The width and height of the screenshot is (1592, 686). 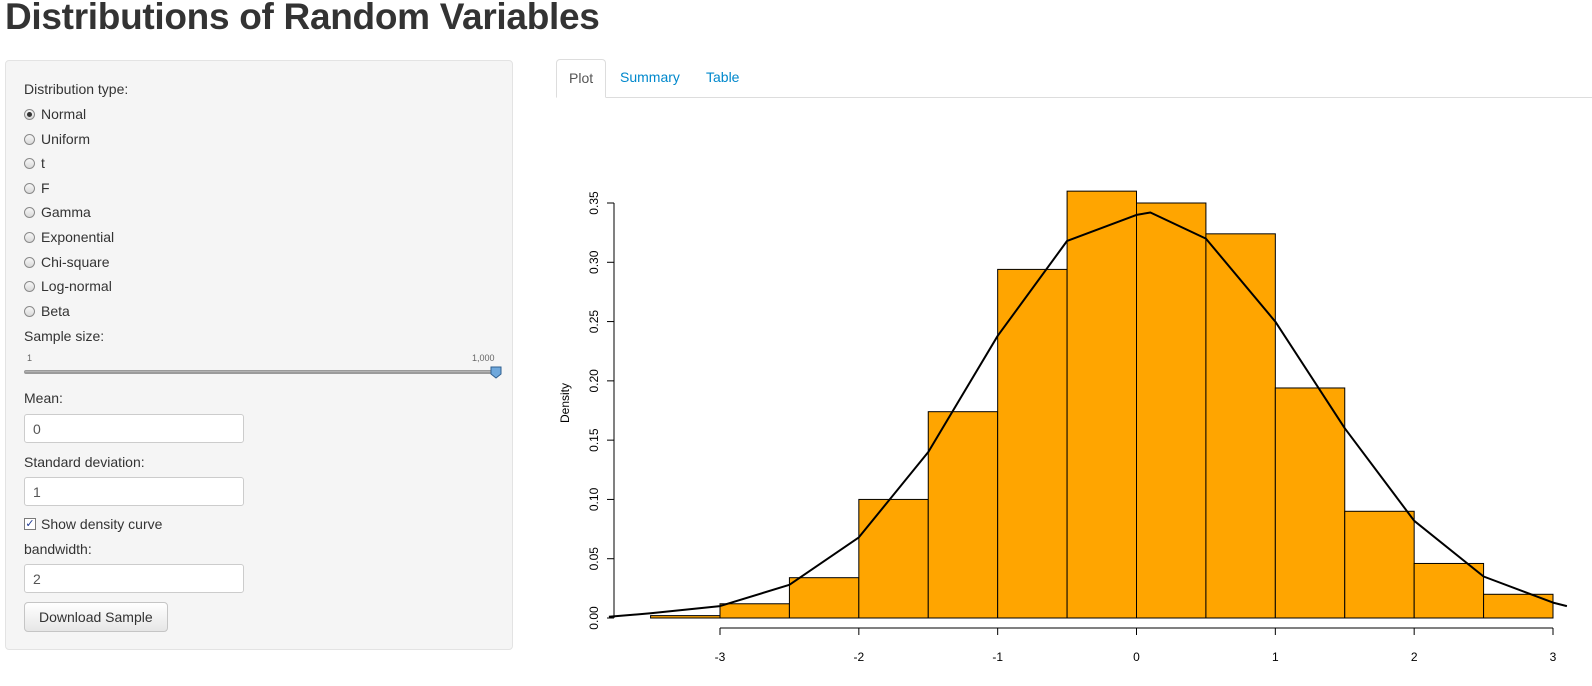 What do you see at coordinates (75, 262) in the screenshot?
I see `radio-label: Chi-square` at bounding box center [75, 262].